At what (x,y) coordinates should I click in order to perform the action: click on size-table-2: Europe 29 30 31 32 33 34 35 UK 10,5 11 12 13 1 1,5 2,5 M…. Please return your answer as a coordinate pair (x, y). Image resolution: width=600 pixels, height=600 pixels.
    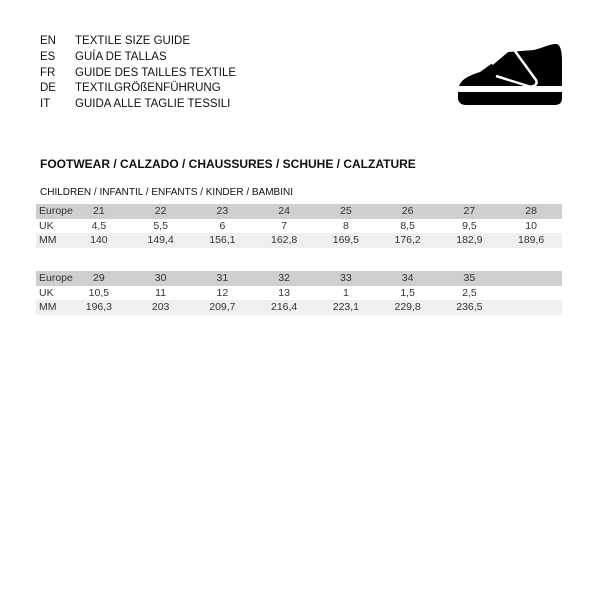
    Looking at the image, I should click on (299, 293).